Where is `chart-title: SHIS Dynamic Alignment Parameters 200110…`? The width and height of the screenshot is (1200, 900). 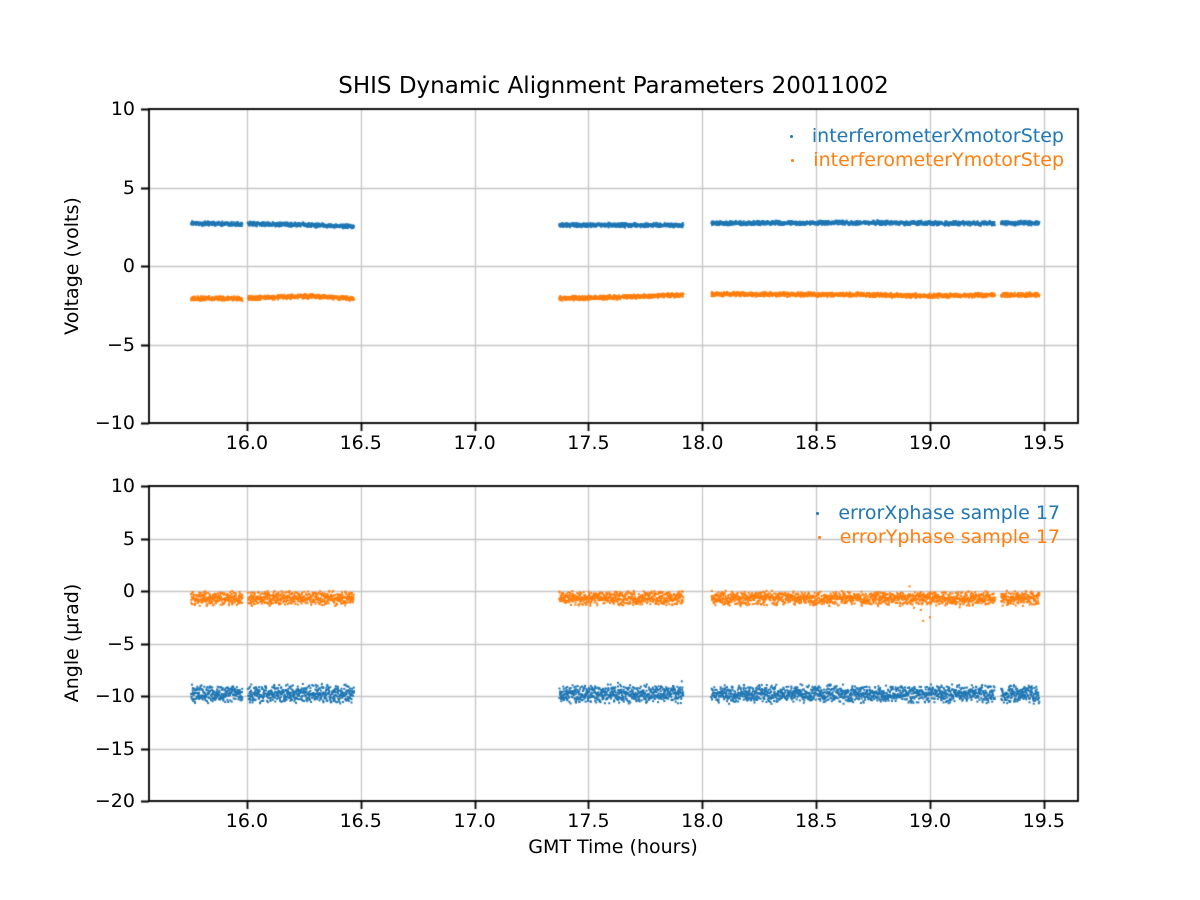 chart-title: SHIS Dynamic Alignment Parameters 200110… is located at coordinates (613, 86).